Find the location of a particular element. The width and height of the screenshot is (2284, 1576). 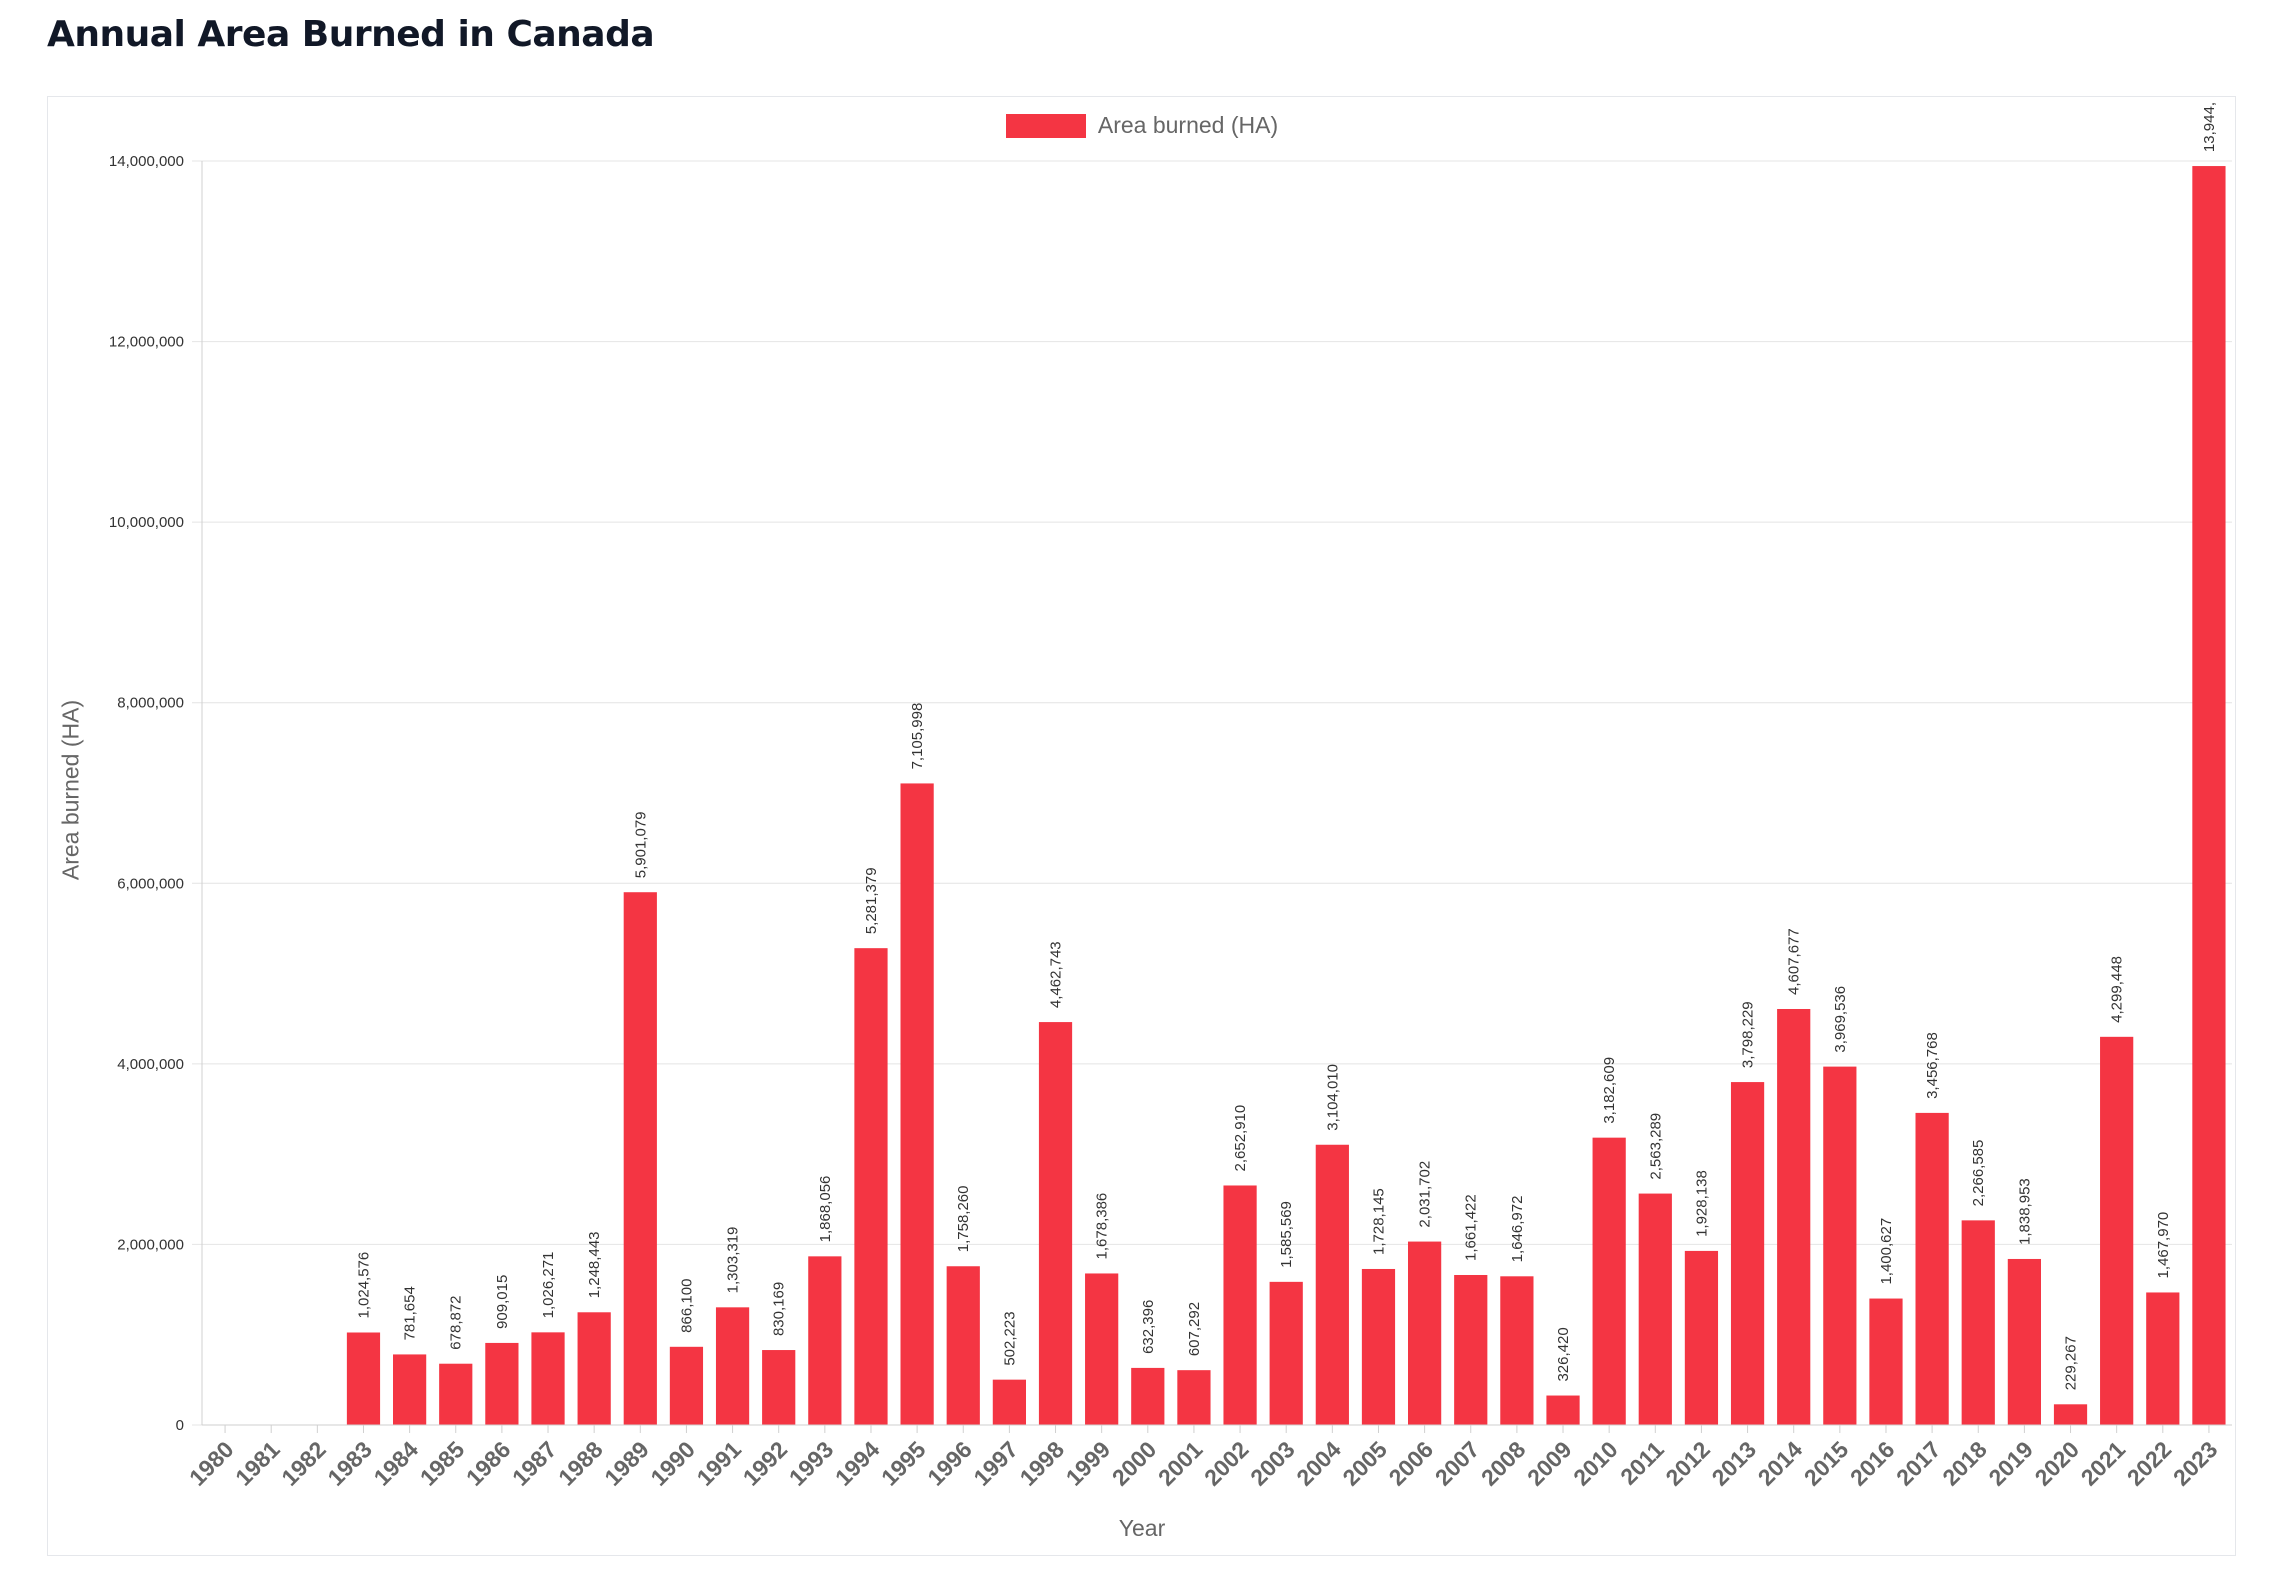

bar-2004 is located at coordinates (1332, 1284).